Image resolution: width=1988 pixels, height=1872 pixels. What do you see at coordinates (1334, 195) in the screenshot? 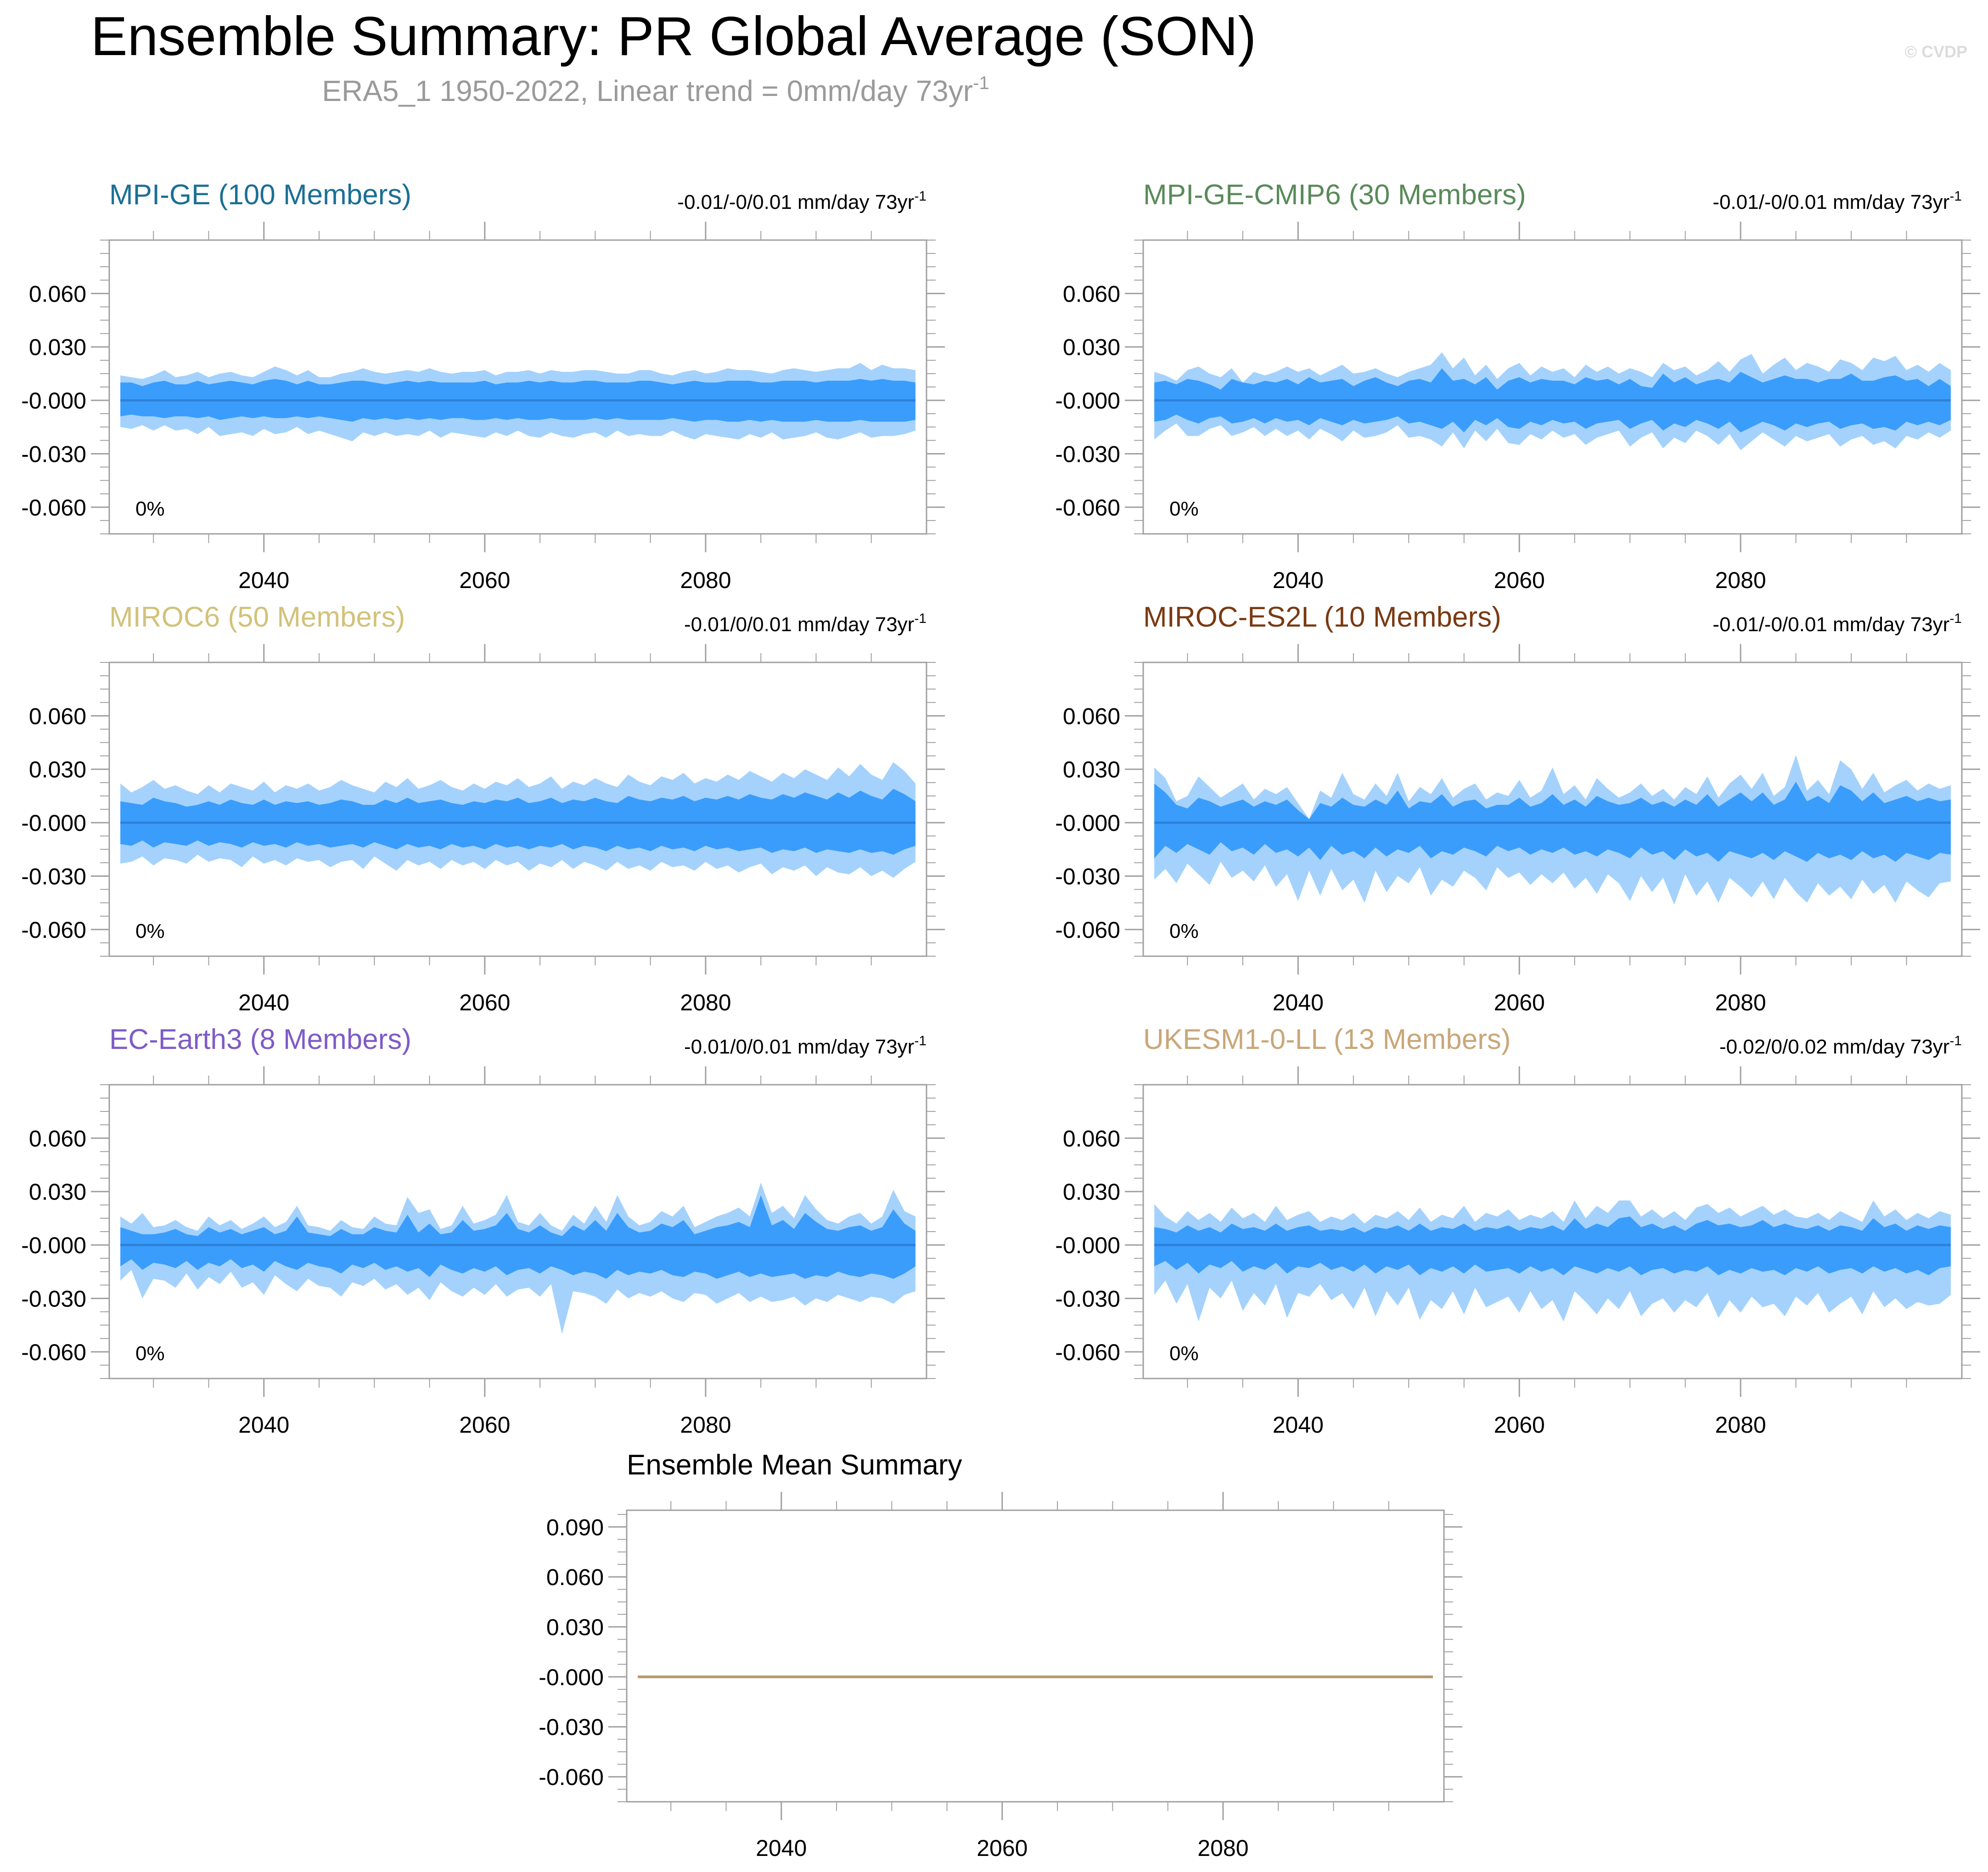
I see `panel-title: MPI-GE-CMIP6 (30 Members)` at bounding box center [1334, 195].